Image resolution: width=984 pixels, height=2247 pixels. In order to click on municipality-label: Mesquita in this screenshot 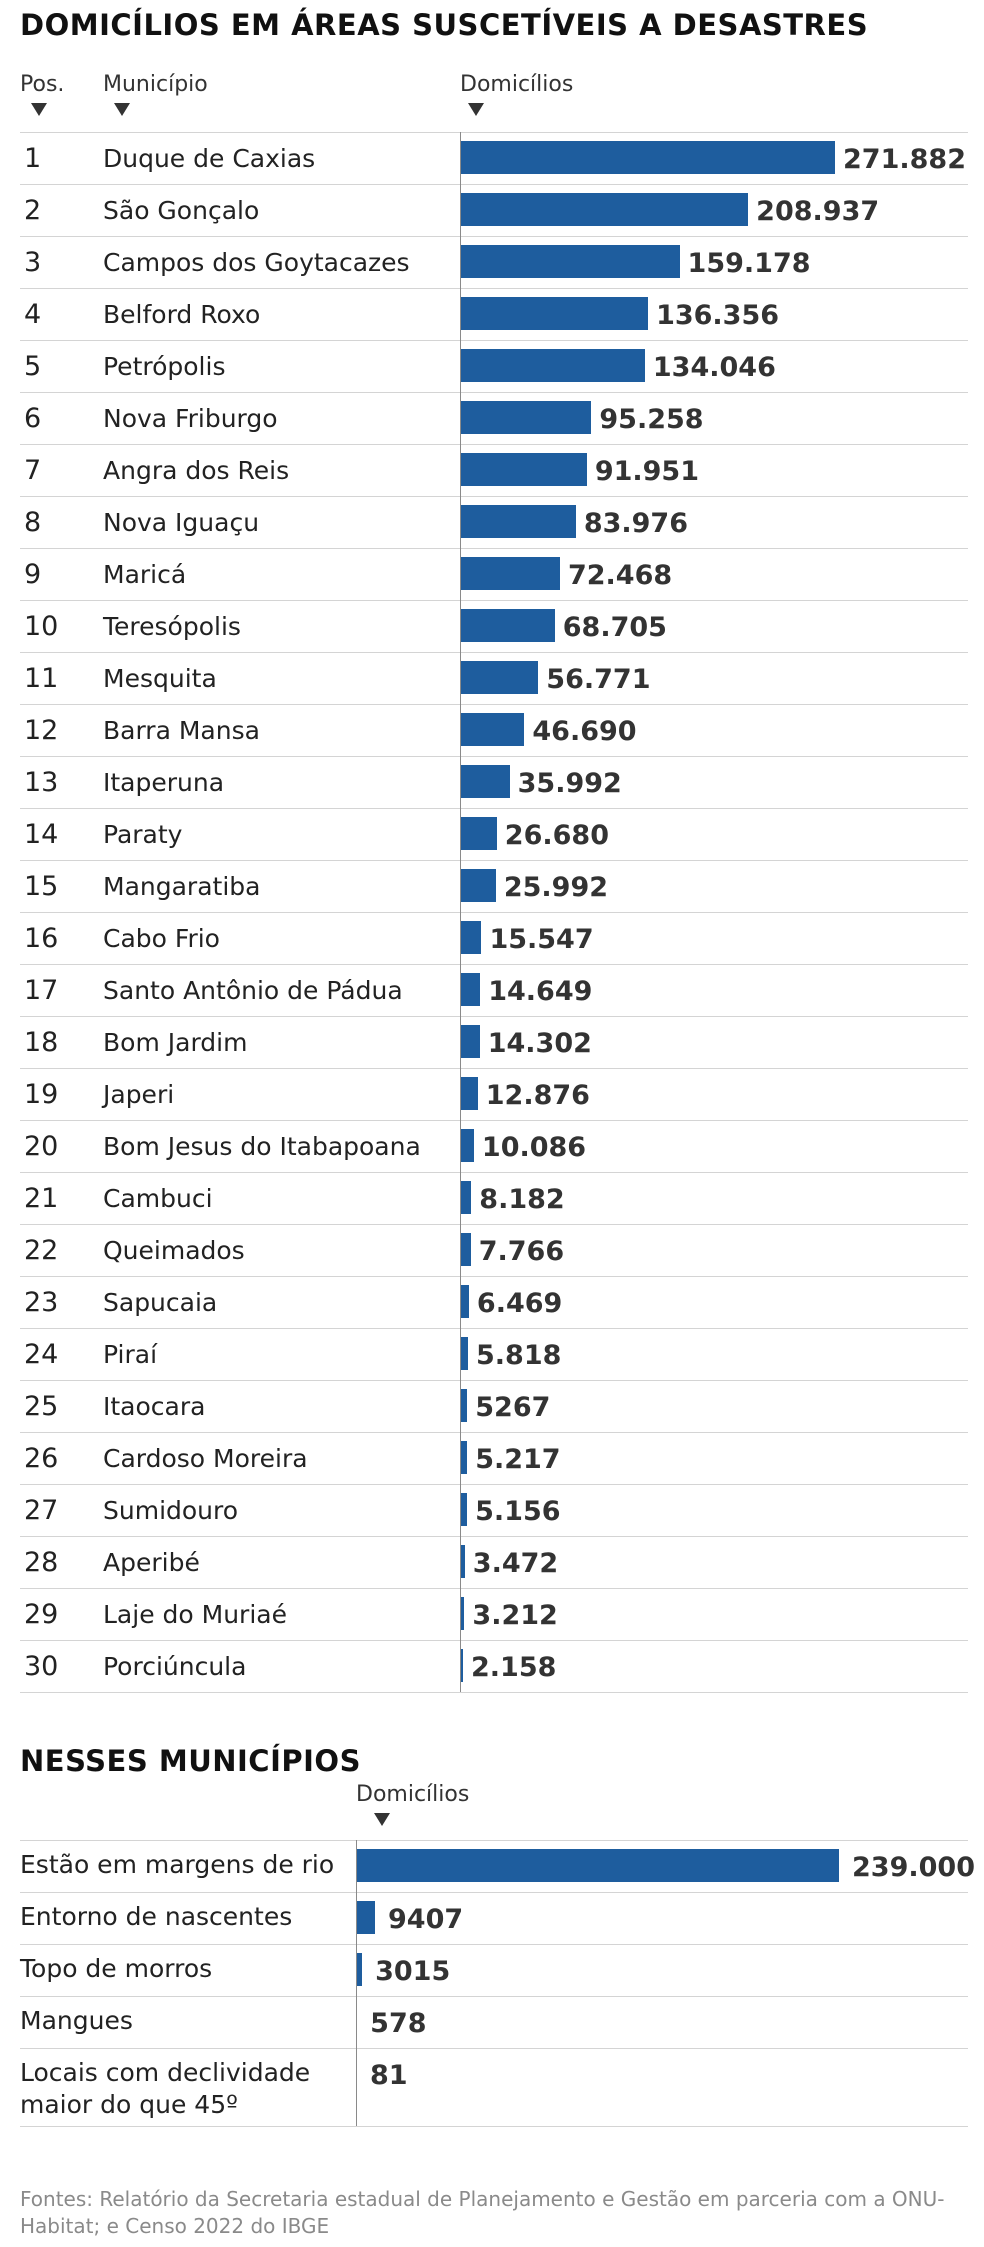, I will do `click(160, 678)`.